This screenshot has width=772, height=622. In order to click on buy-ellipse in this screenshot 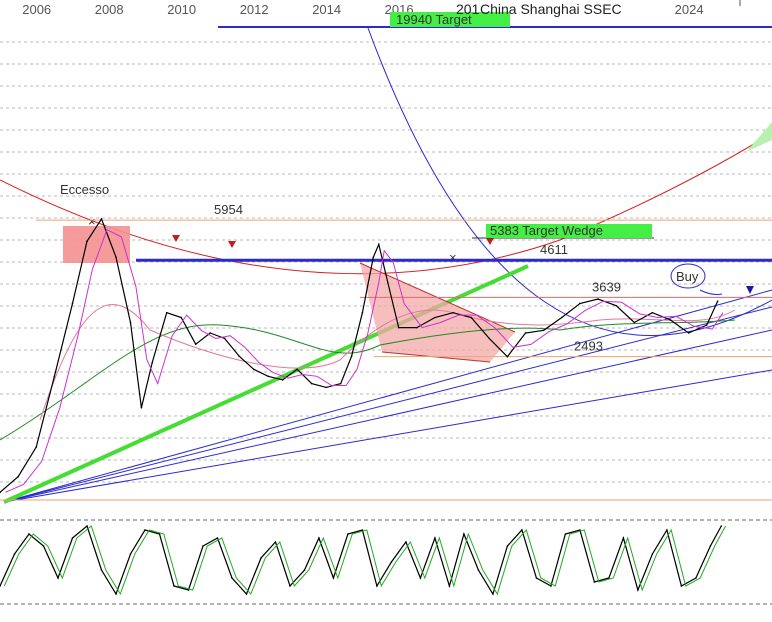, I will do `click(688, 276)`.